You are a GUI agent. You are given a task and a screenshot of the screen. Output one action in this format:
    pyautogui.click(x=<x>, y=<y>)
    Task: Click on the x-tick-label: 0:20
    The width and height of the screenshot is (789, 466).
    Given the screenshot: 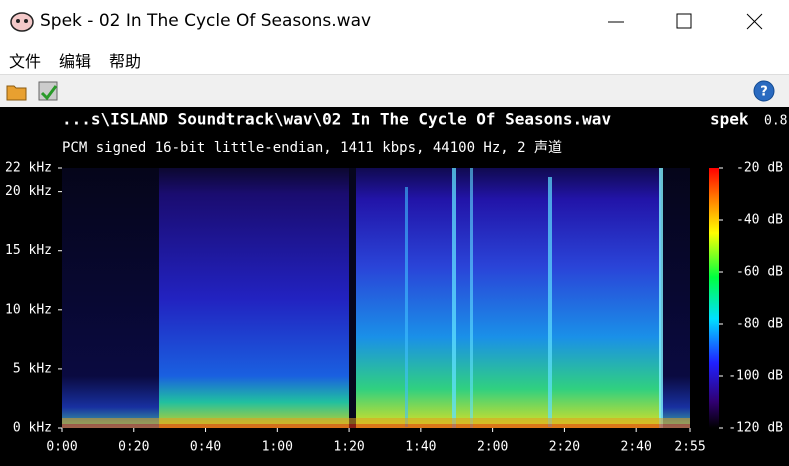 What is the action you would take?
    pyautogui.click(x=133, y=447)
    